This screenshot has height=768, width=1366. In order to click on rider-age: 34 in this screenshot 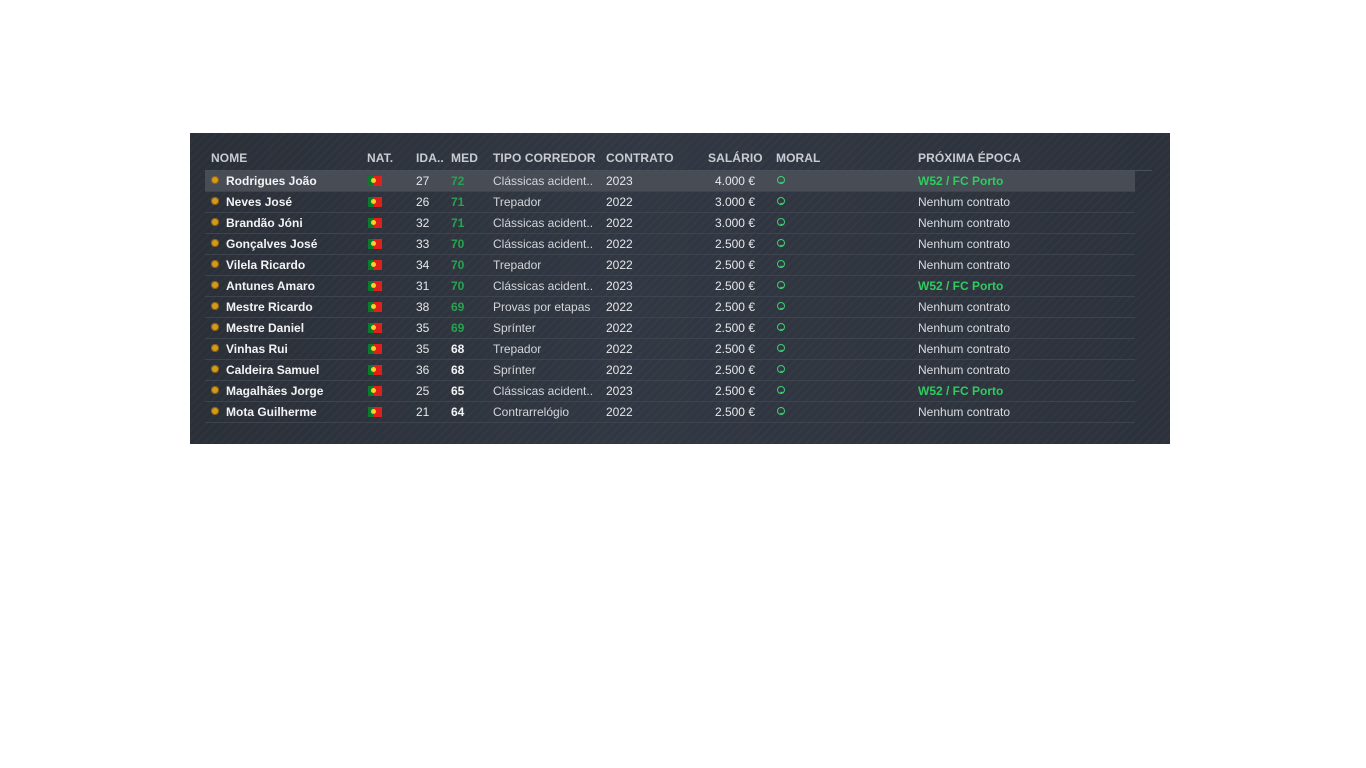, I will do `click(423, 265)`.